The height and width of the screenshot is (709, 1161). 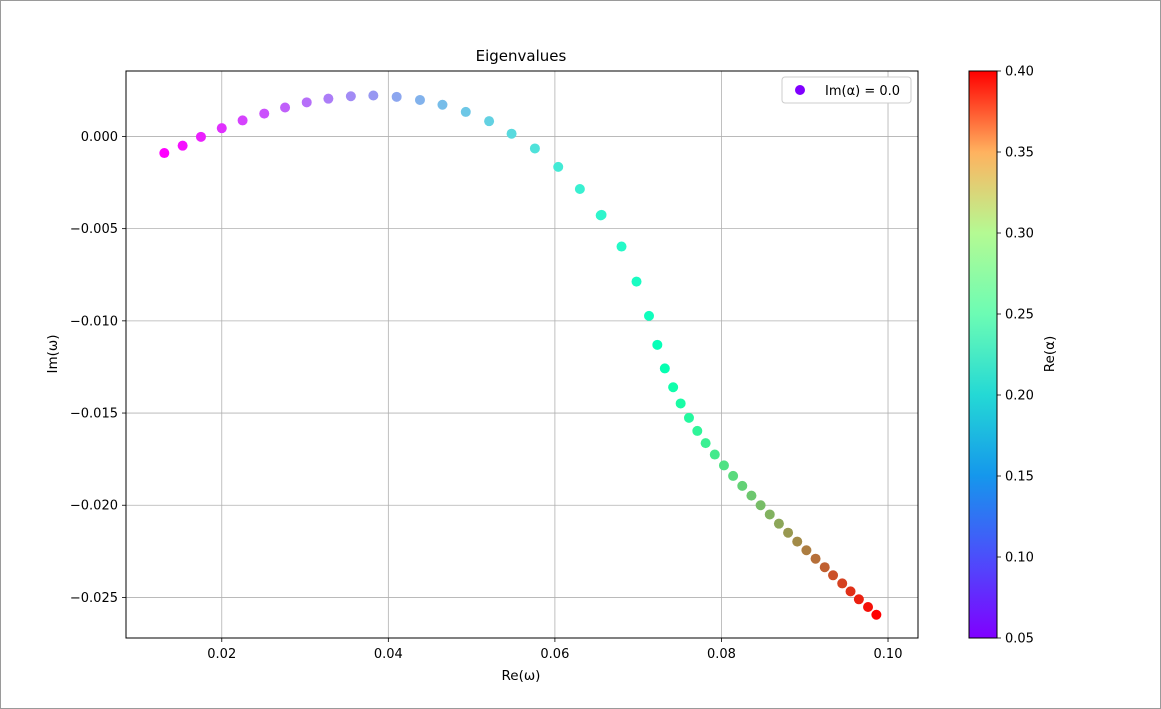 What do you see at coordinates (800, 90) in the screenshot?
I see `legend-marker` at bounding box center [800, 90].